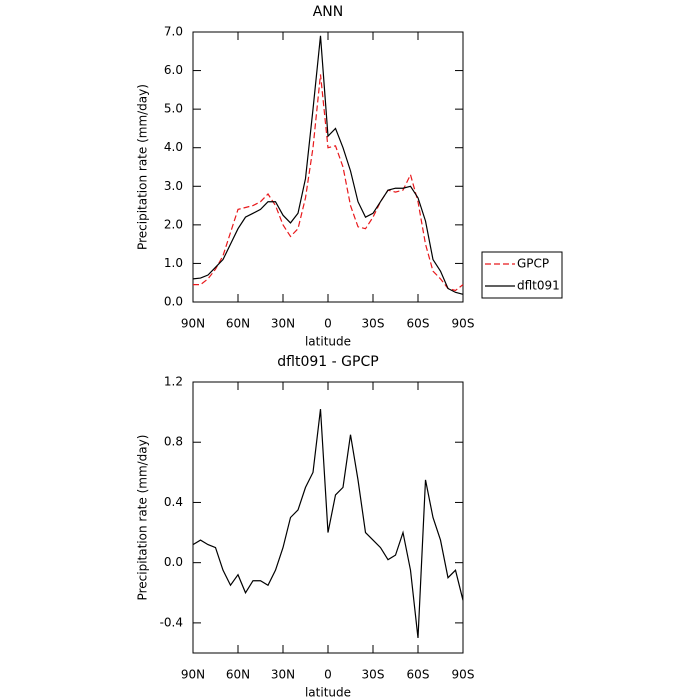 The image size is (700, 700). Describe the element at coordinates (173, 70) in the screenshot. I see `y-tick-label: 6.0` at that location.